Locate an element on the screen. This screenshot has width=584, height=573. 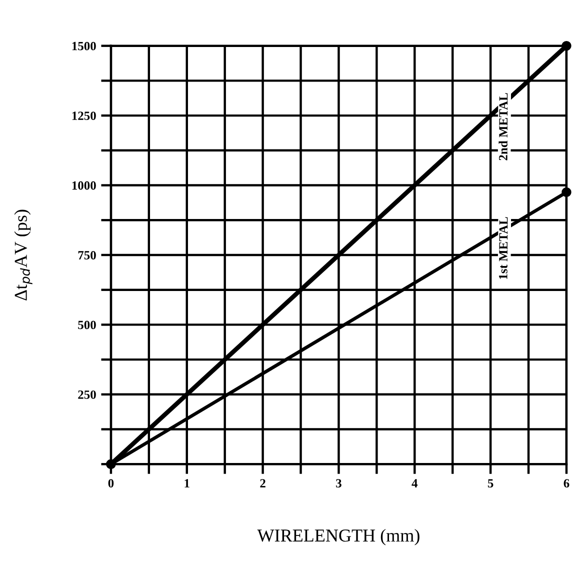
x-tick-label: 3 is located at coordinates (339, 483).